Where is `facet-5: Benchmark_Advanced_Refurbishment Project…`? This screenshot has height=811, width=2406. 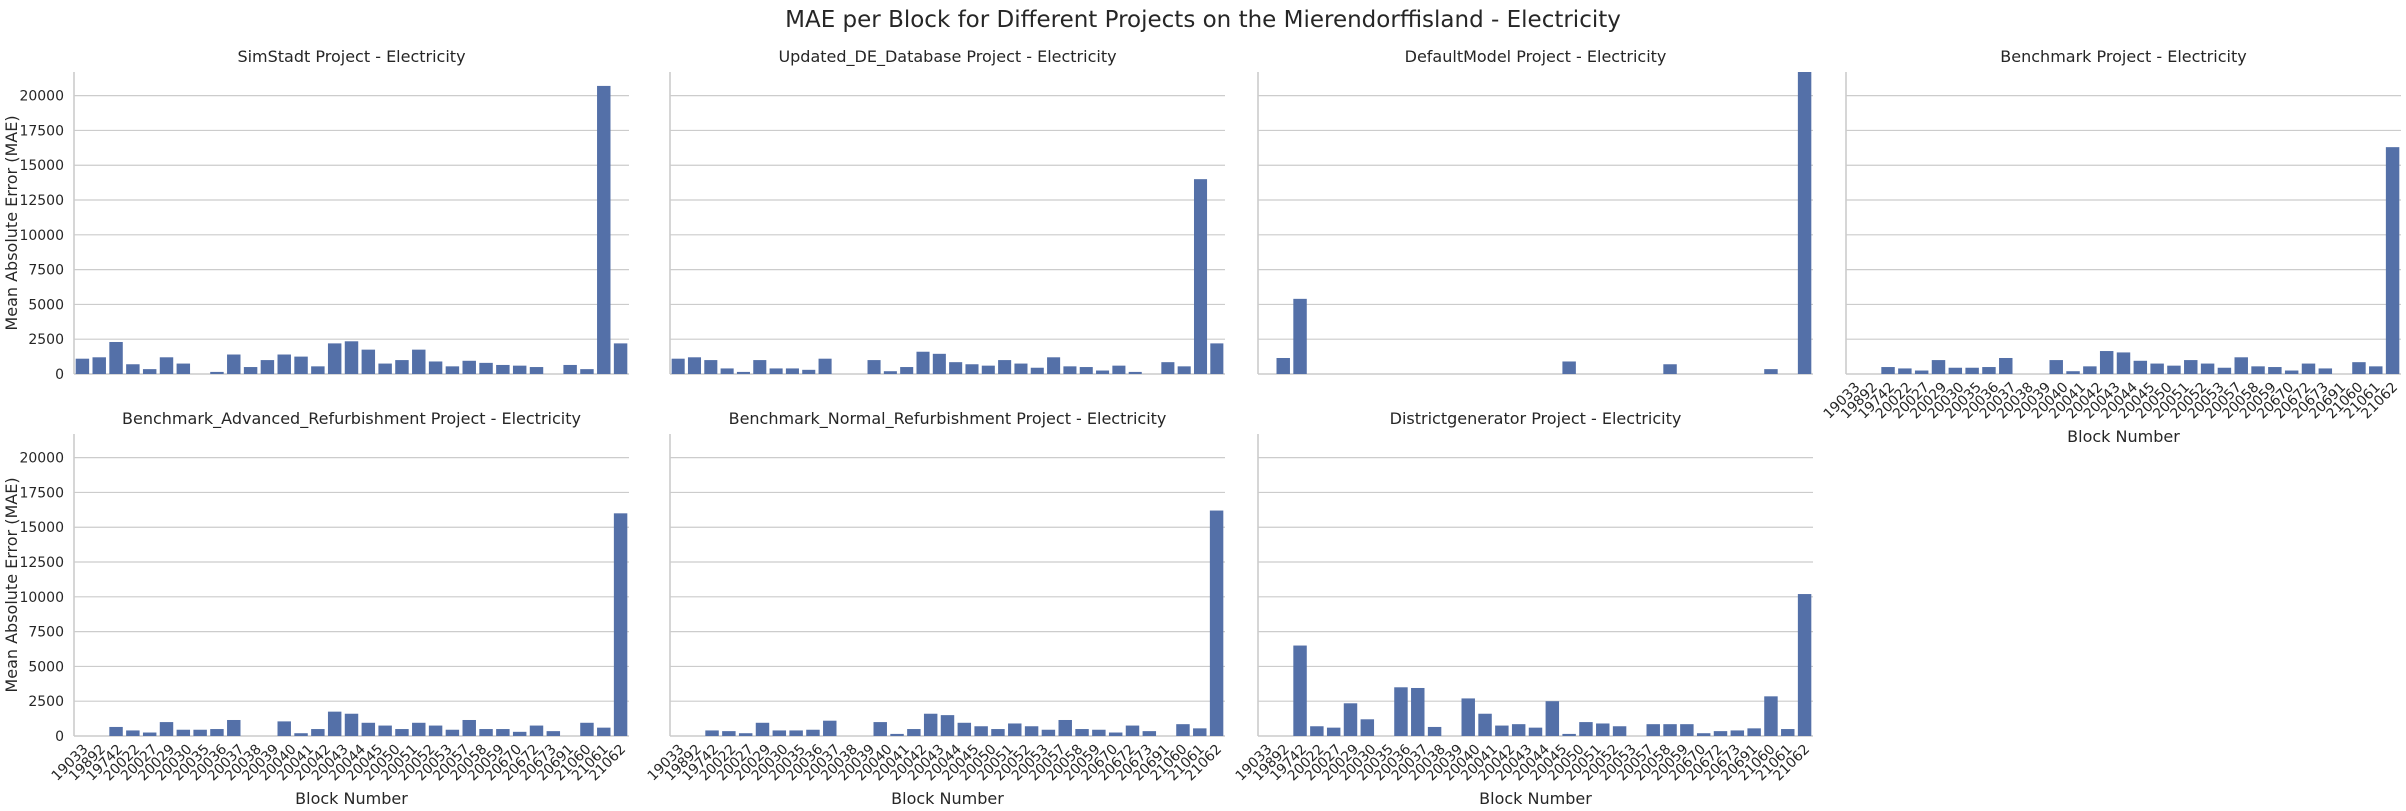 facet-5: Benchmark_Advanced_Refurbishment Project… is located at coordinates (315, 608).